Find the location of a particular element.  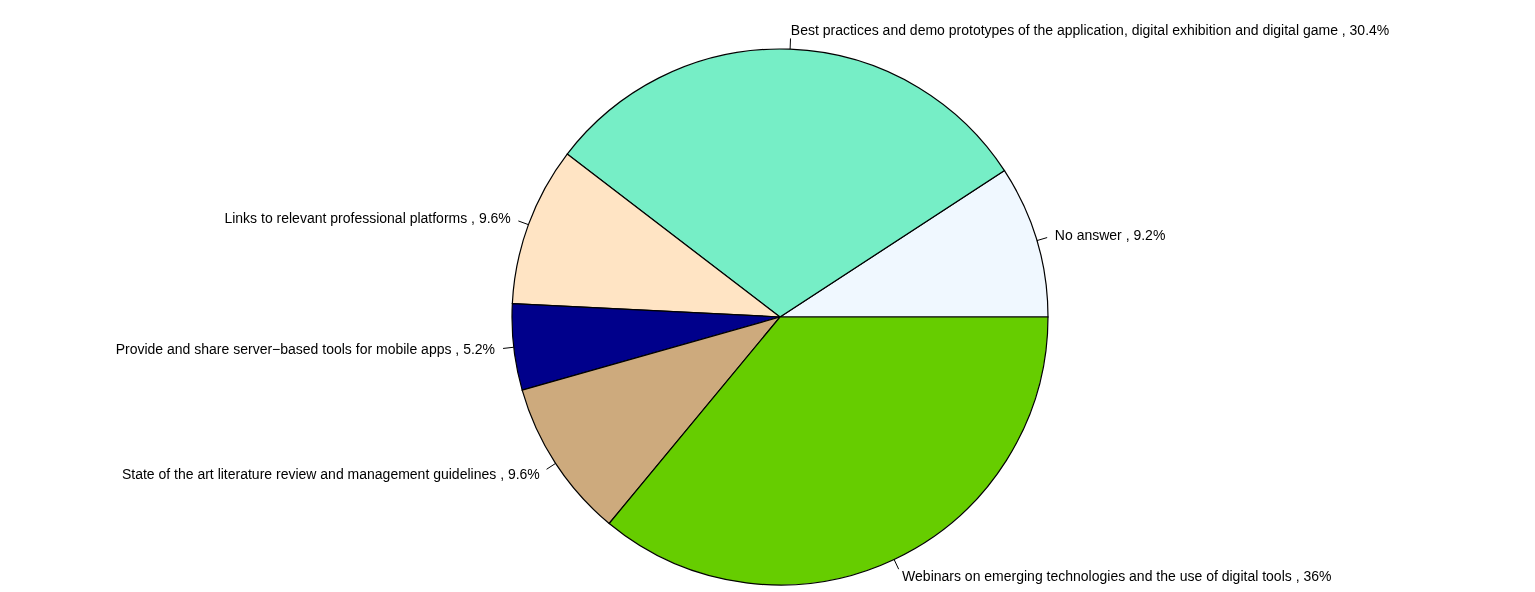

slice-label: Best practices and demo prototypes of the application, digital exhibition and digital game , 30.4% is located at coordinates (1090, 30).